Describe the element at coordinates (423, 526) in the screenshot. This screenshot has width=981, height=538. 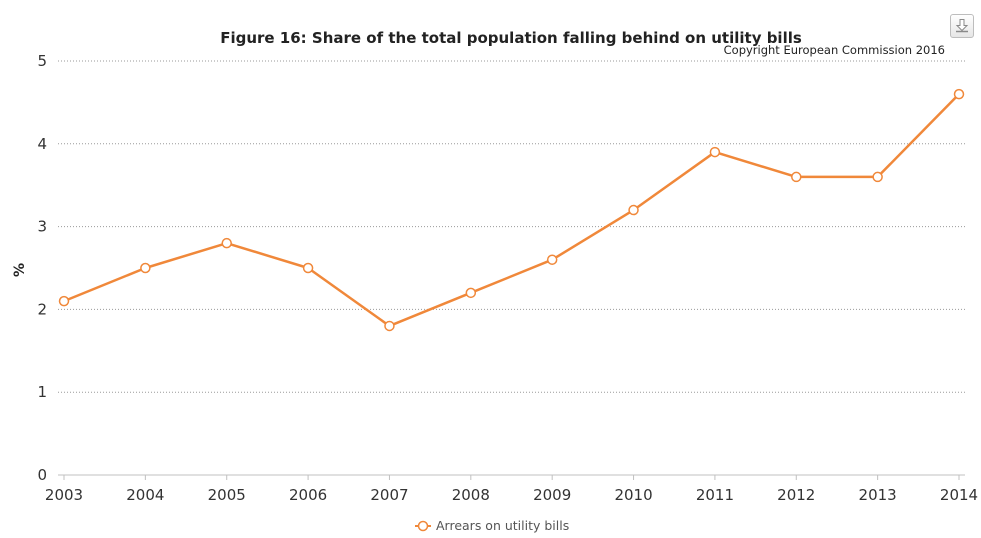
I see `legend-point-marker` at that location.